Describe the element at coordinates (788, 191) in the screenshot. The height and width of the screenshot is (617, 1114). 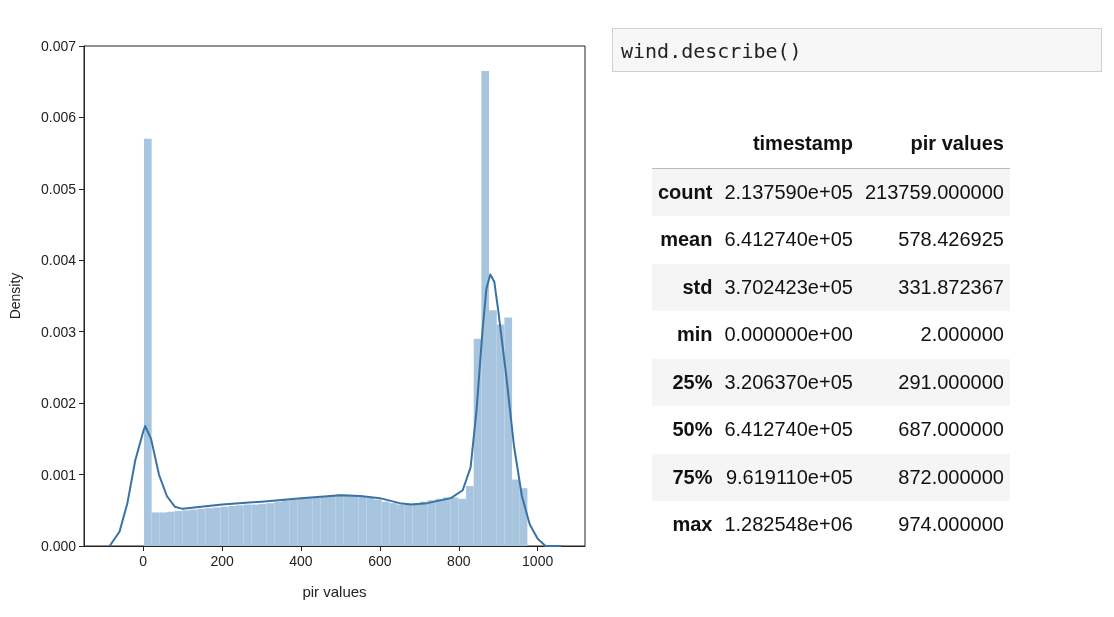
I see `text: 2.137590e+05` at that location.